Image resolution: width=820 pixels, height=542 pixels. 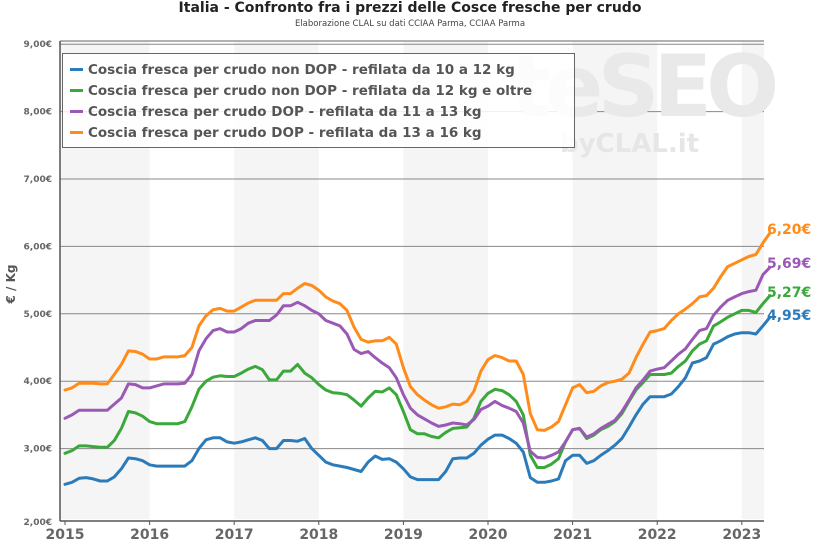 What do you see at coordinates (789, 316) in the screenshot?
I see `end-value-label: 4,95€` at bounding box center [789, 316].